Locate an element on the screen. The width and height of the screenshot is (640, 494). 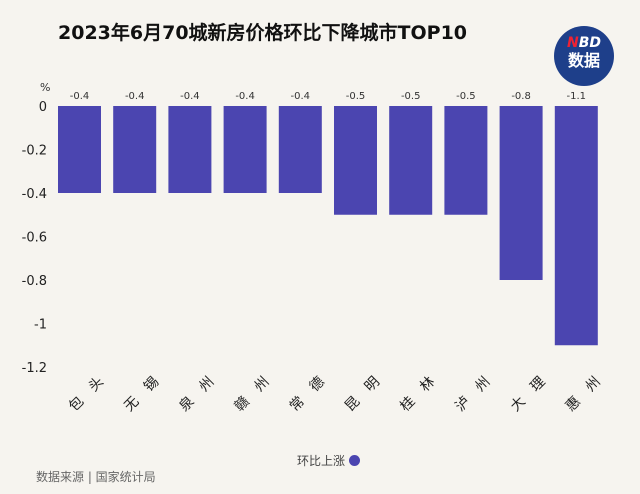
y-tick-label: -0.6 is located at coordinates (34, 238).